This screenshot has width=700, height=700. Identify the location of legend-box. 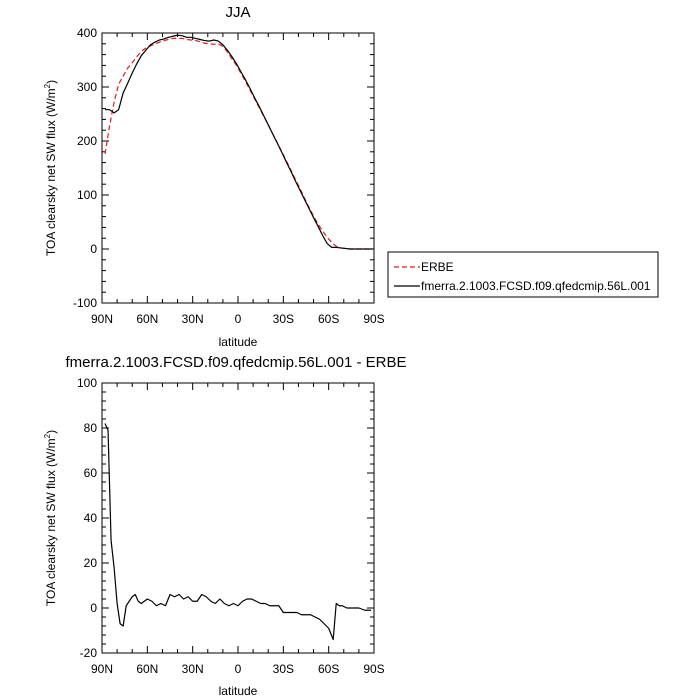
(523, 274).